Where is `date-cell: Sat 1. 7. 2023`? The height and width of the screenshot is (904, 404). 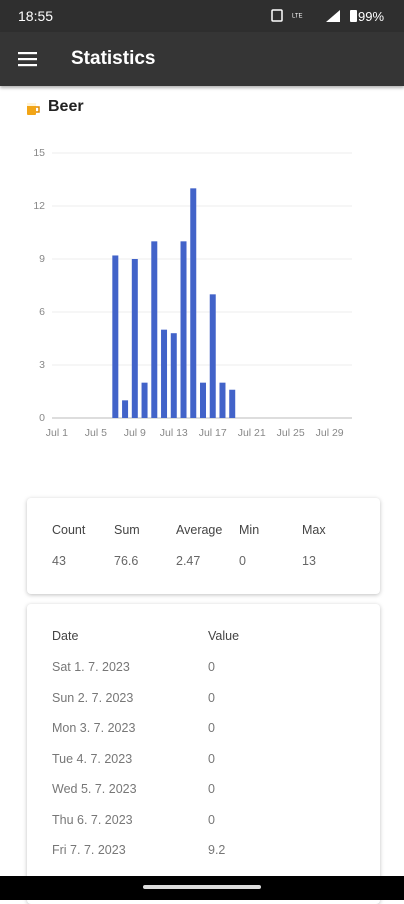 date-cell: Sat 1. 7. 2023 is located at coordinates (91, 667).